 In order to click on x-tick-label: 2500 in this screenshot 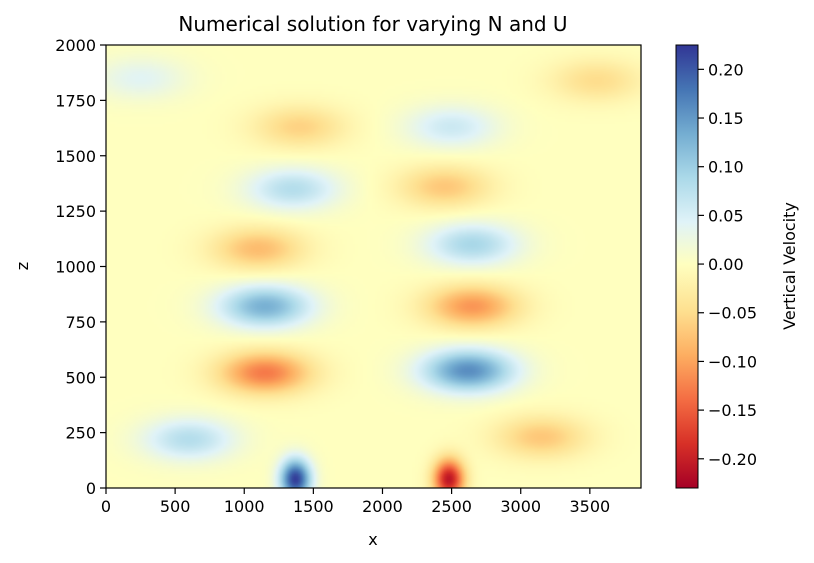, I will do `click(451, 506)`.